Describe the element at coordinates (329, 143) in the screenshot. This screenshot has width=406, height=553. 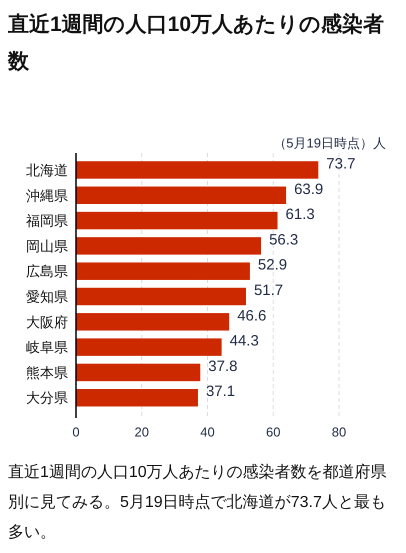
I see `x-axis-title: （5月19日時点）人` at that location.